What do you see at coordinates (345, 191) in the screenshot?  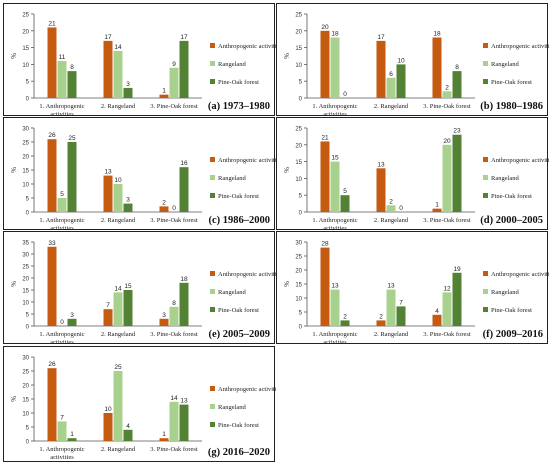 I see `bar-value-label: 5` at bounding box center [345, 191].